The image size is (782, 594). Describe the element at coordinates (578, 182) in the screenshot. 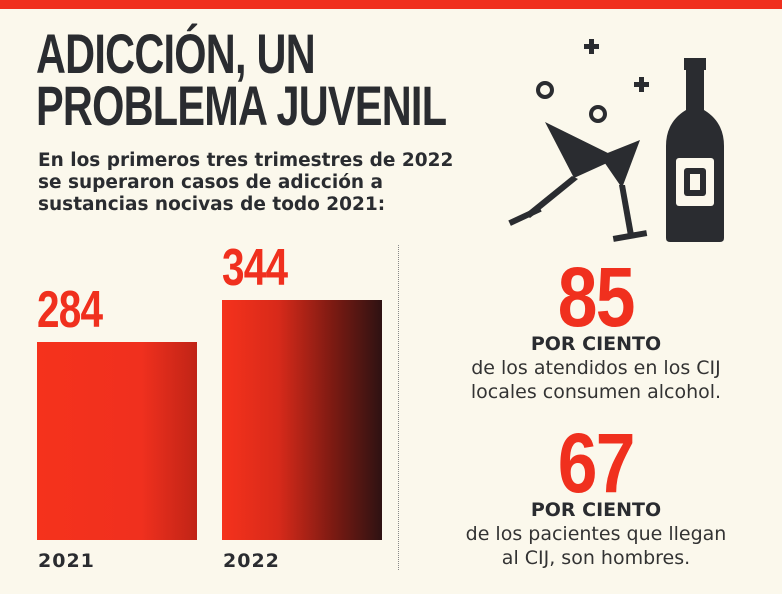

I see `cocktail-glasses-icon` at that location.